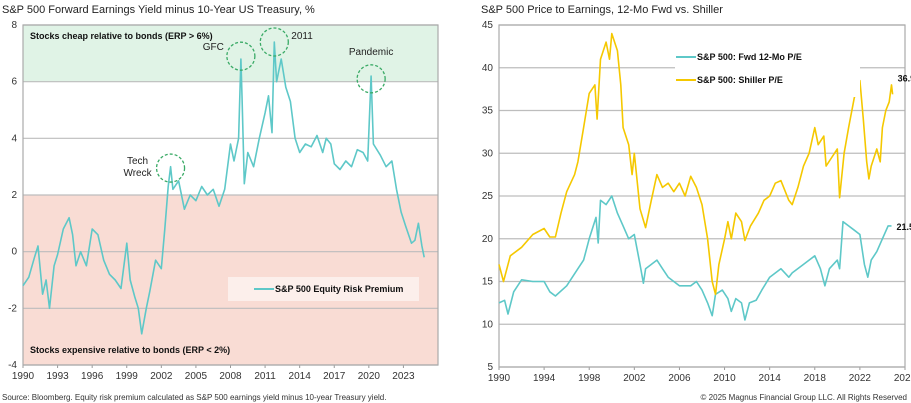 The height and width of the screenshot is (403, 911). What do you see at coordinates (92, 376) in the screenshot?
I see `x-tick-label: 1996` at bounding box center [92, 376].